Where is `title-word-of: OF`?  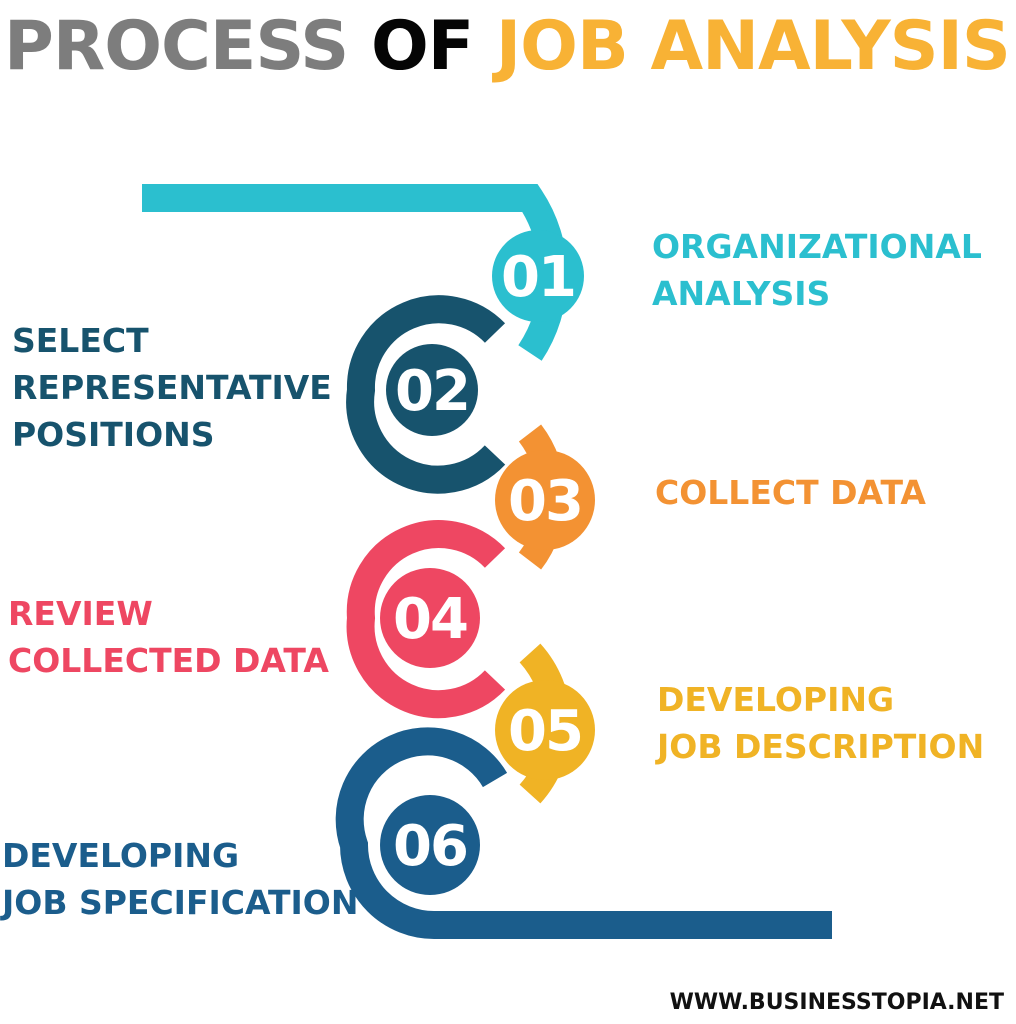 title-word-of: OF is located at coordinates (433, 46).